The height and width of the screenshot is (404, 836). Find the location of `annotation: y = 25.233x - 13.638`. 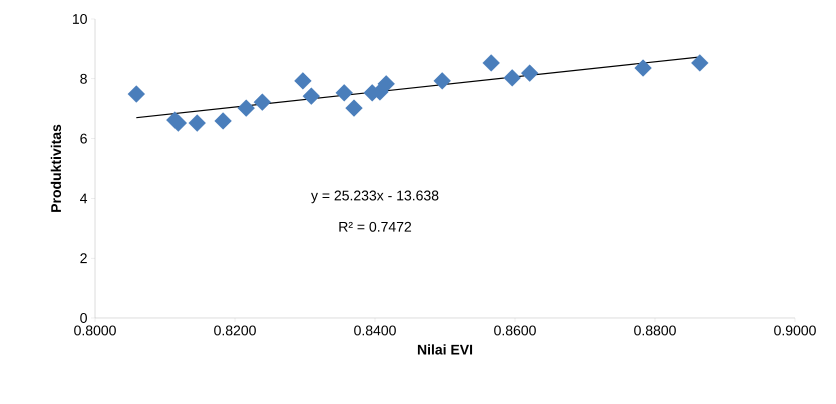

annotation: y = 25.233x - 13.638 is located at coordinates (374, 197).